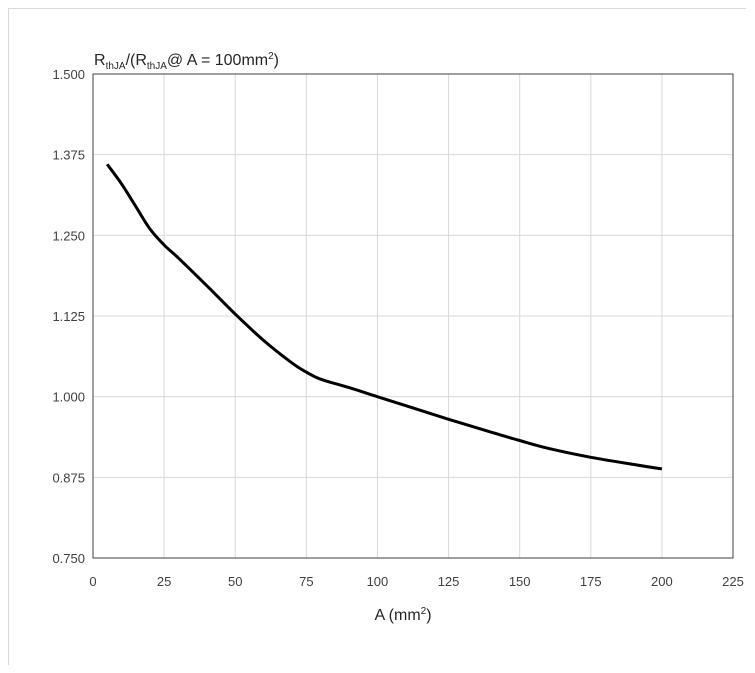 The width and height of the screenshot is (755, 673). What do you see at coordinates (186, 61) in the screenshot?
I see `y-axis-label: RthJA/(RthJA@ A = 100mm2)` at bounding box center [186, 61].